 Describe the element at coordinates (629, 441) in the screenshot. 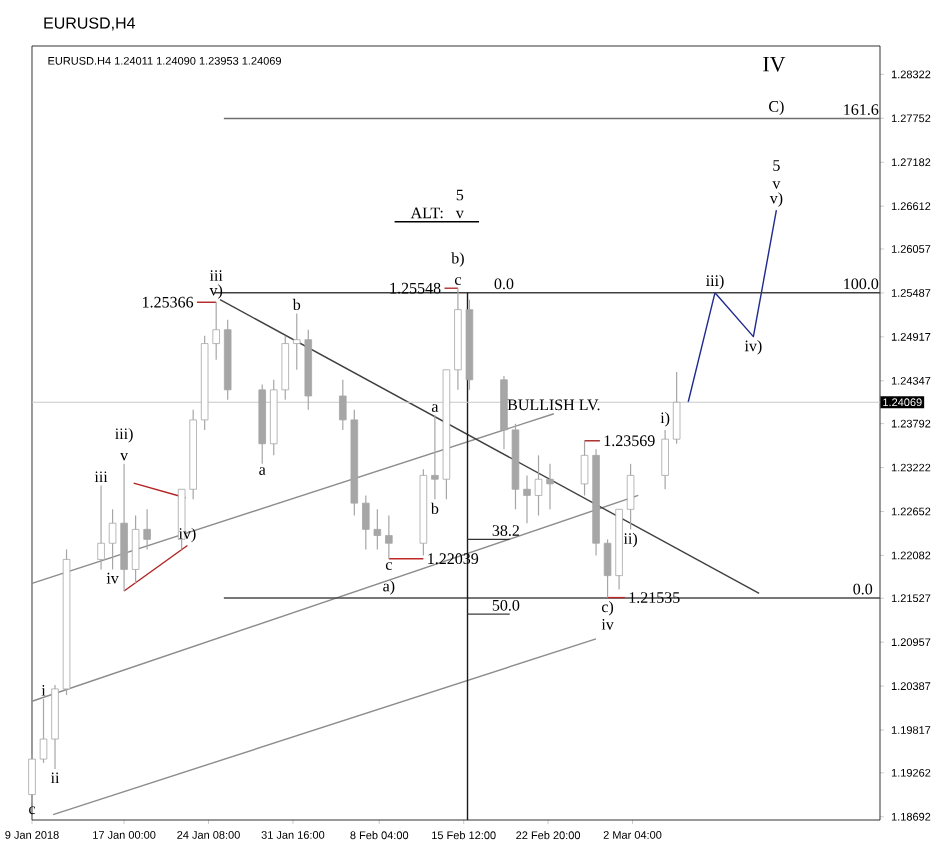

I see `annotation: 1.23569` at that location.